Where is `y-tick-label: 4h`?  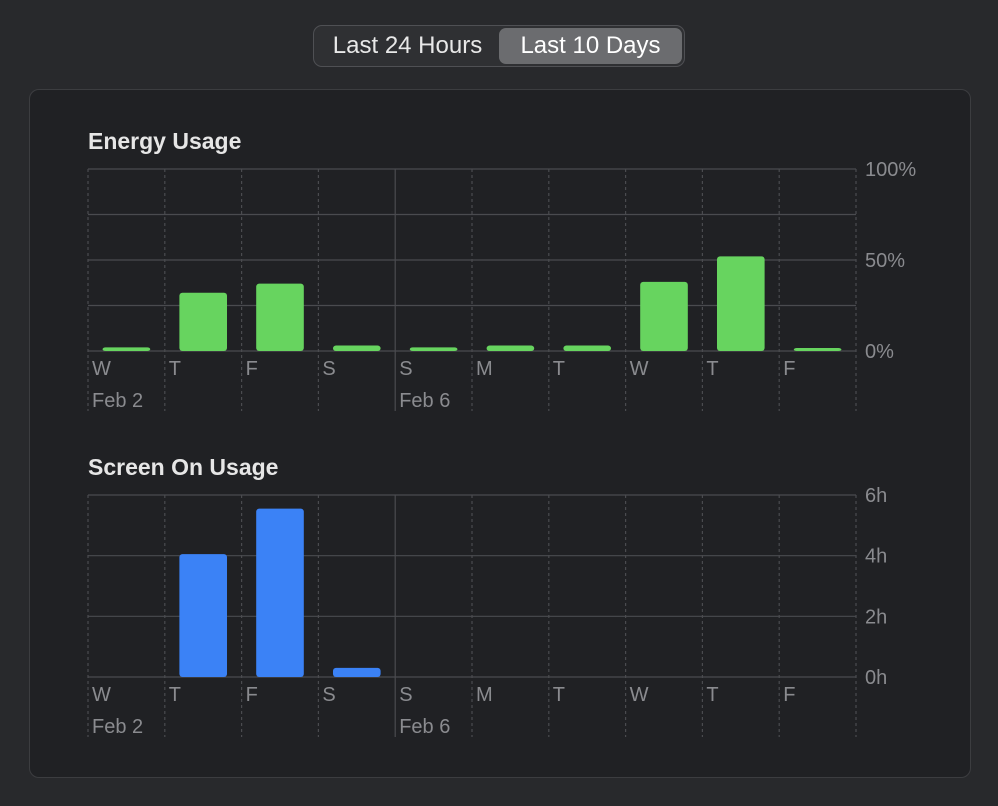 y-tick-label: 4h is located at coordinates (876, 557).